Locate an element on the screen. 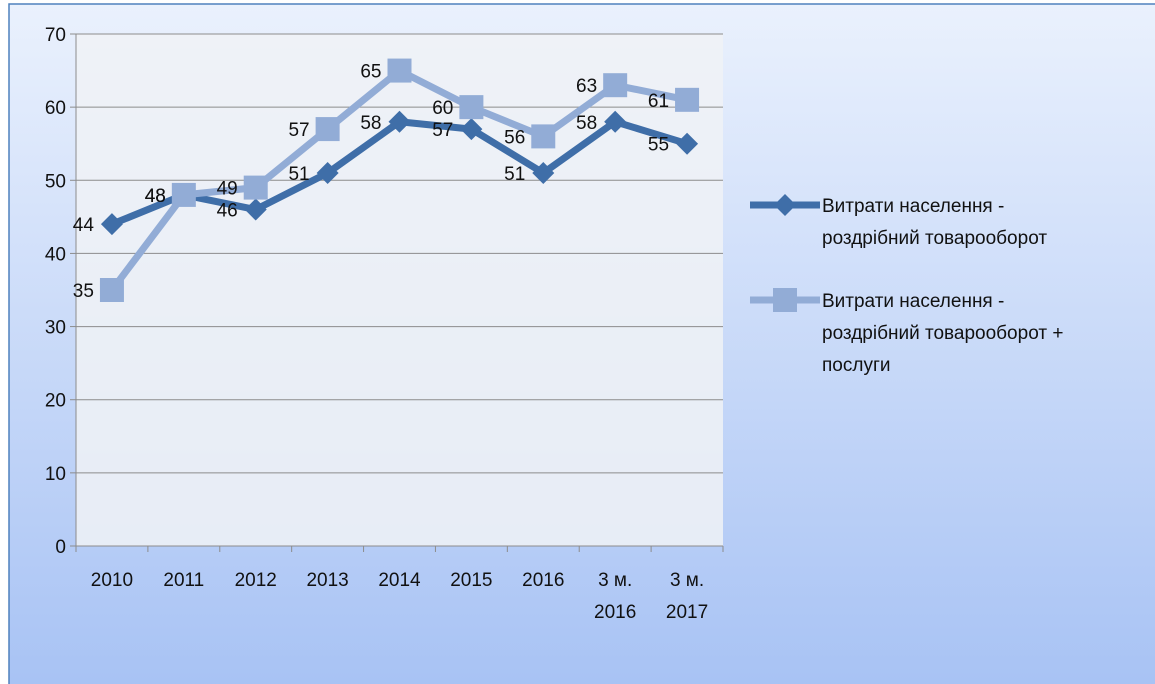 Image resolution: width=1155 pixels, height=684 pixels. y-tick-label: 20 is located at coordinates (55, 401).